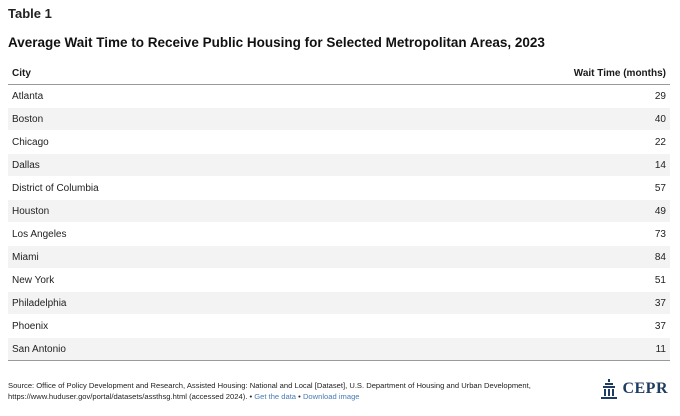 This screenshot has width=680, height=416. What do you see at coordinates (28, 119) in the screenshot?
I see `cell-city: Boston` at bounding box center [28, 119].